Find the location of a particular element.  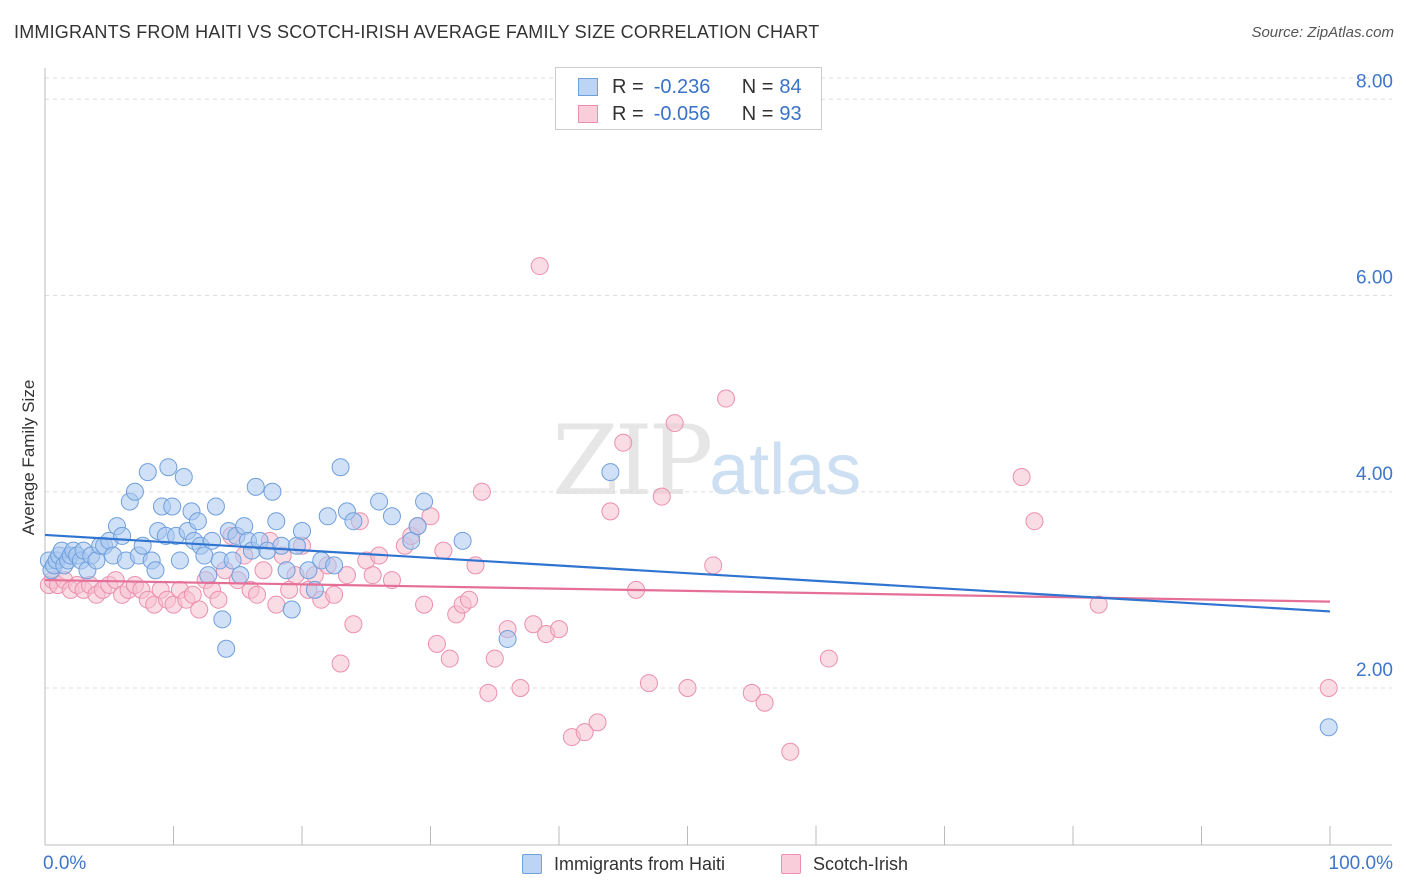

y-tick-label: 2.00 is located at coordinates (1374, 670).